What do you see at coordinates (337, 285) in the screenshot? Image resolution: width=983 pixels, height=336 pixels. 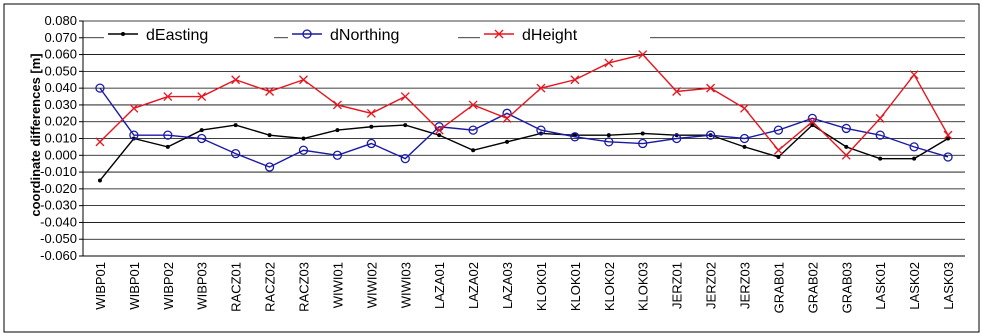 I see `x-tick-label: WIWI01` at bounding box center [337, 285].